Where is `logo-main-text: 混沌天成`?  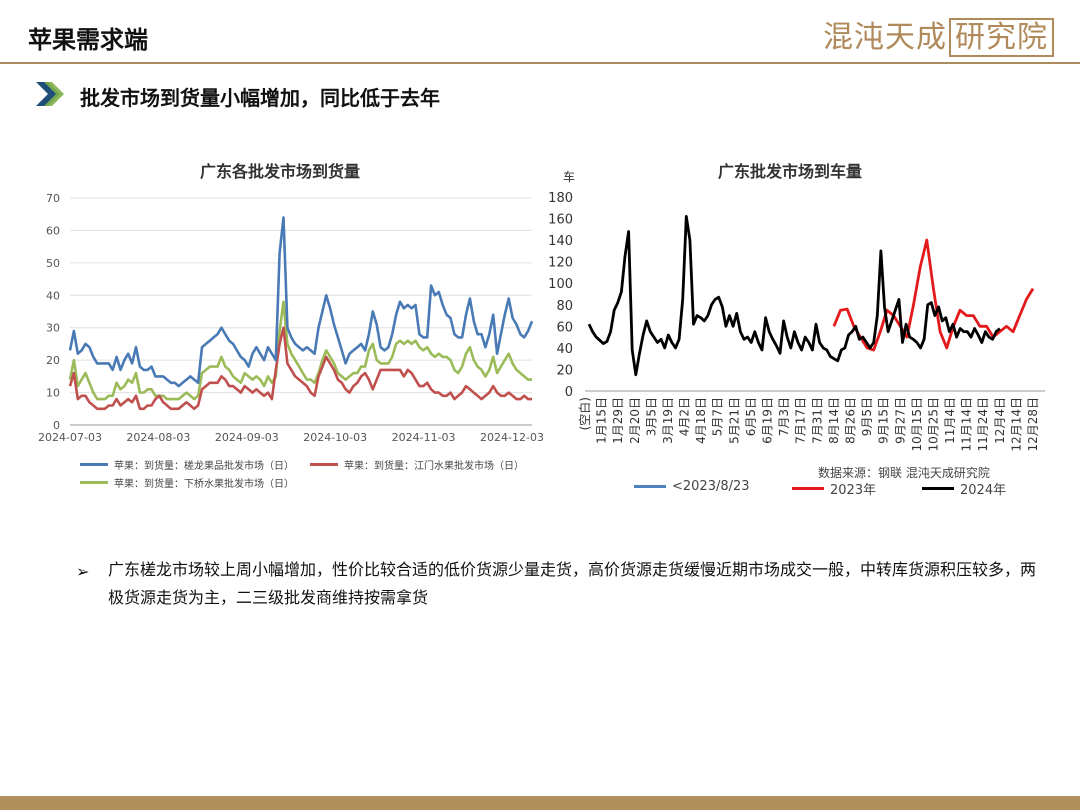 logo-main-text: 混沌天成 is located at coordinates (885, 37).